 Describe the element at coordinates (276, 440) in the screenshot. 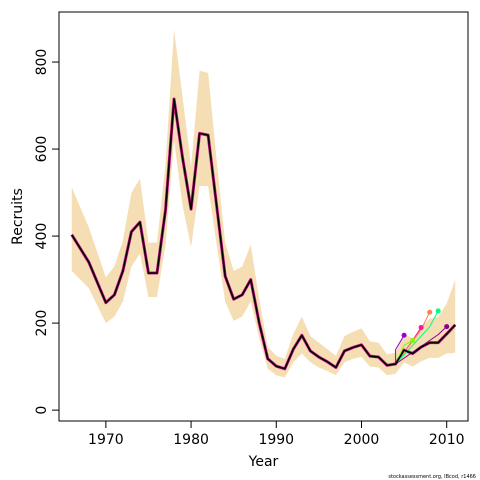

I see `x-tick-label: 1990` at that location.